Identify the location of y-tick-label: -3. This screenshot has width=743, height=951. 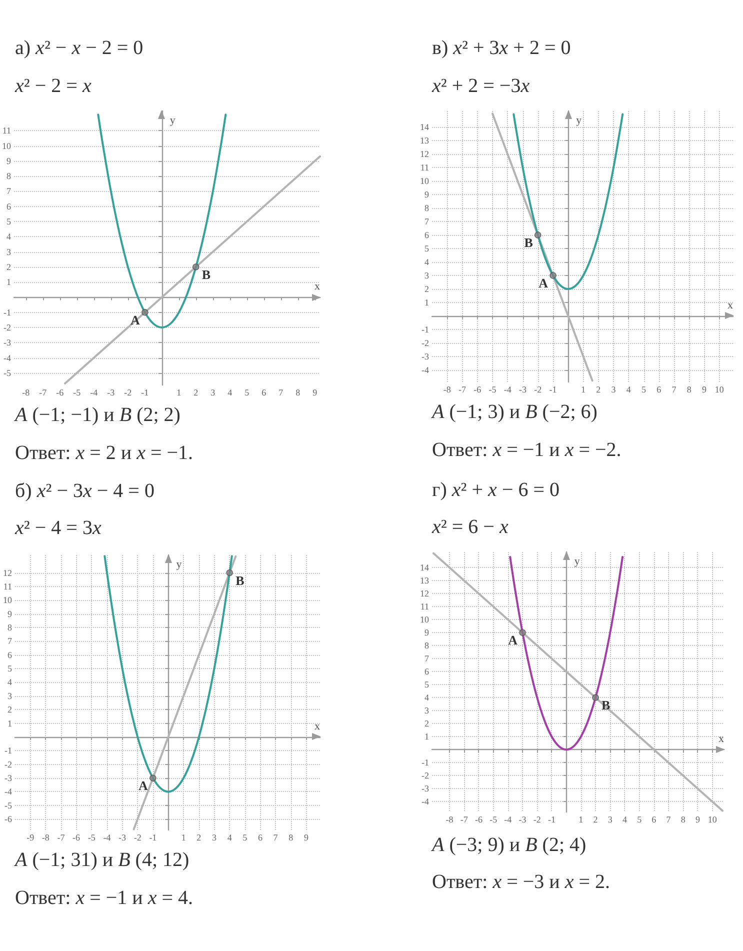
(426, 789).